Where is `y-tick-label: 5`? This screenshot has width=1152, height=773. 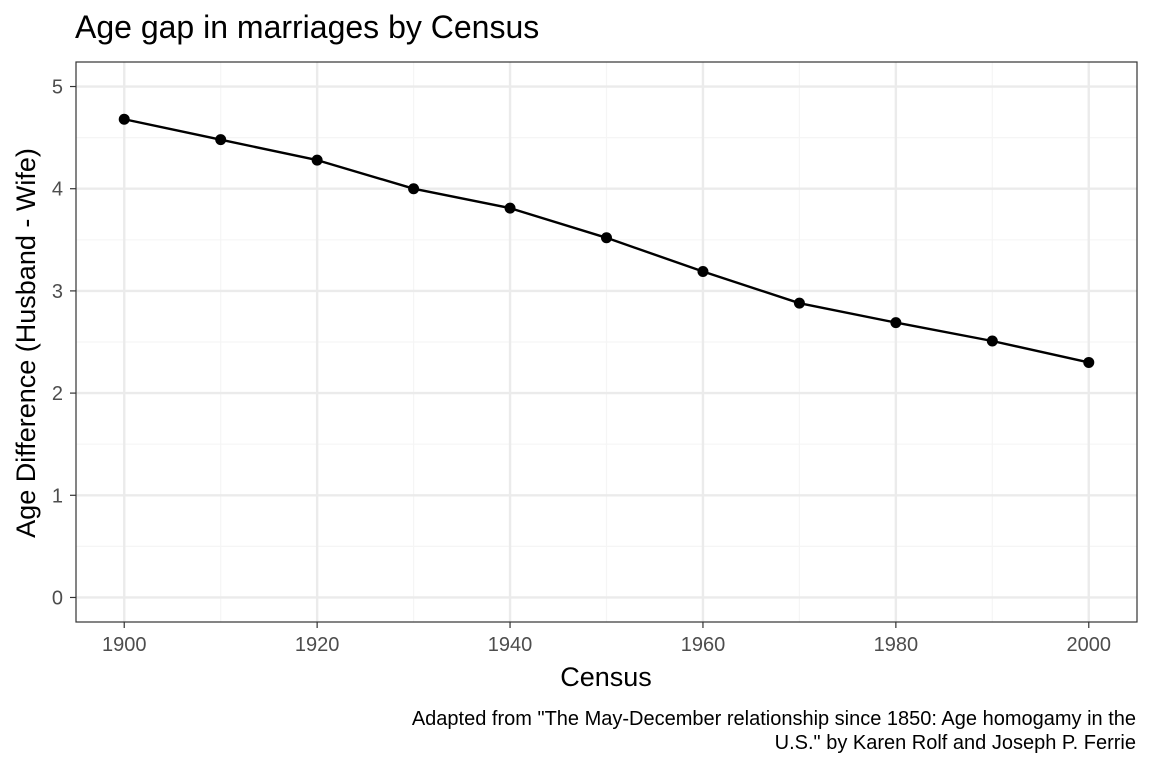
y-tick-label: 5 is located at coordinates (57, 88).